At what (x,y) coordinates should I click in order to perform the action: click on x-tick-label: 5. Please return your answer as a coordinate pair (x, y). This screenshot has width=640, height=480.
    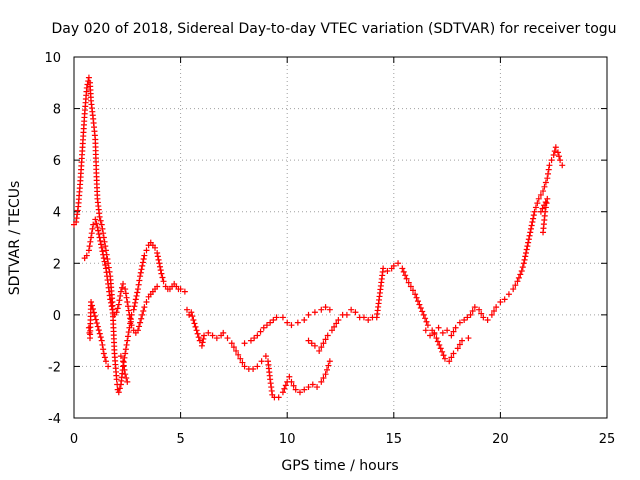
    Looking at the image, I should click on (180, 439).